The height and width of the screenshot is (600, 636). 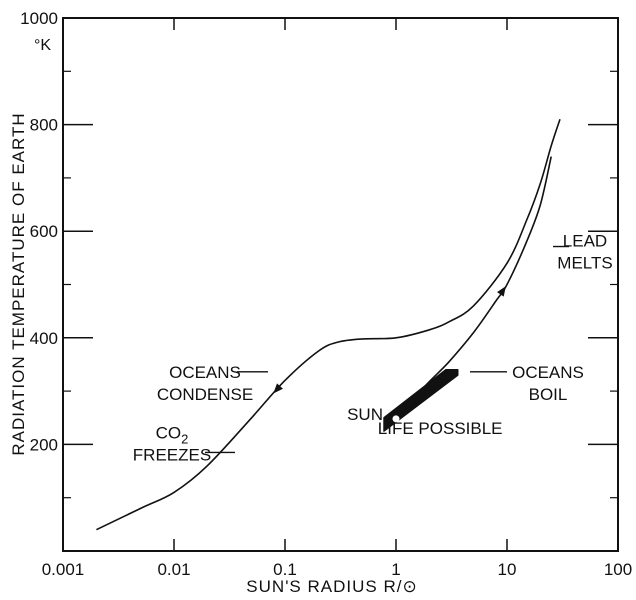 What do you see at coordinates (584, 263) in the screenshot?
I see `lead-melts-label-2: MELTS` at bounding box center [584, 263].